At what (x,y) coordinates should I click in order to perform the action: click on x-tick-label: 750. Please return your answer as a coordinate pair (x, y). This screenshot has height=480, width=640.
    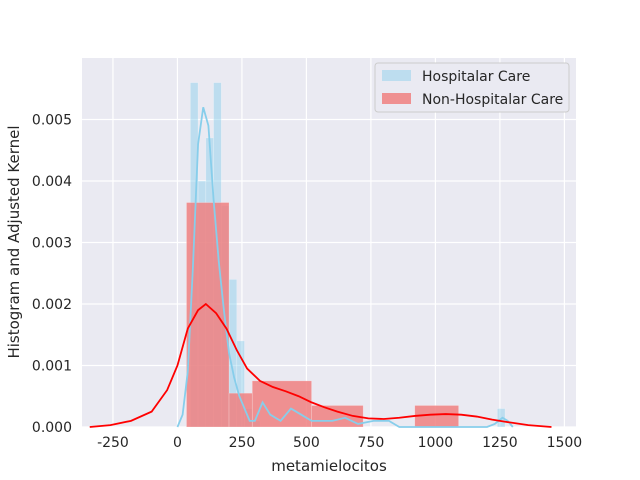
    Looking at the image, I should click on (371, 443).